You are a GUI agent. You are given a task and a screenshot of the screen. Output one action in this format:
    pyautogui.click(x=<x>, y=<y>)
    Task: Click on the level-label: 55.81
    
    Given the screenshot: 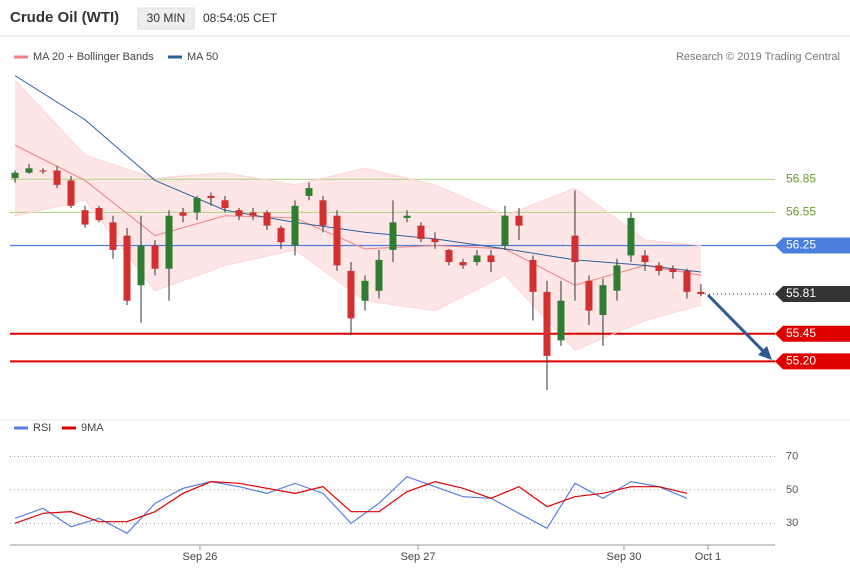 What is the action you would take?
    pyautogui.click(x=801, y=293)
    